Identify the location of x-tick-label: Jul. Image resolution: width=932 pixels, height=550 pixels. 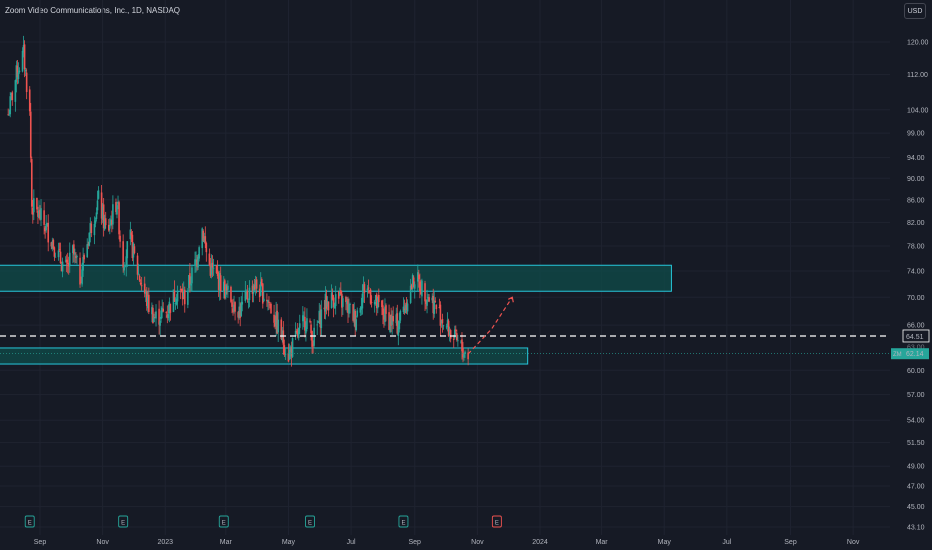
(351, 542).